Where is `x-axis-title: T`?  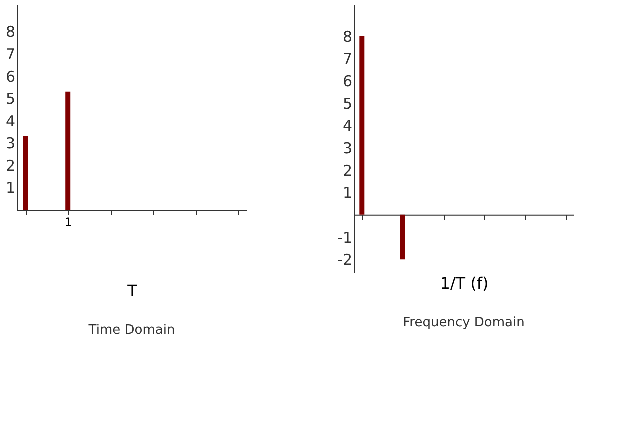
x-axis-title: T is located at coordinates (132, 291).